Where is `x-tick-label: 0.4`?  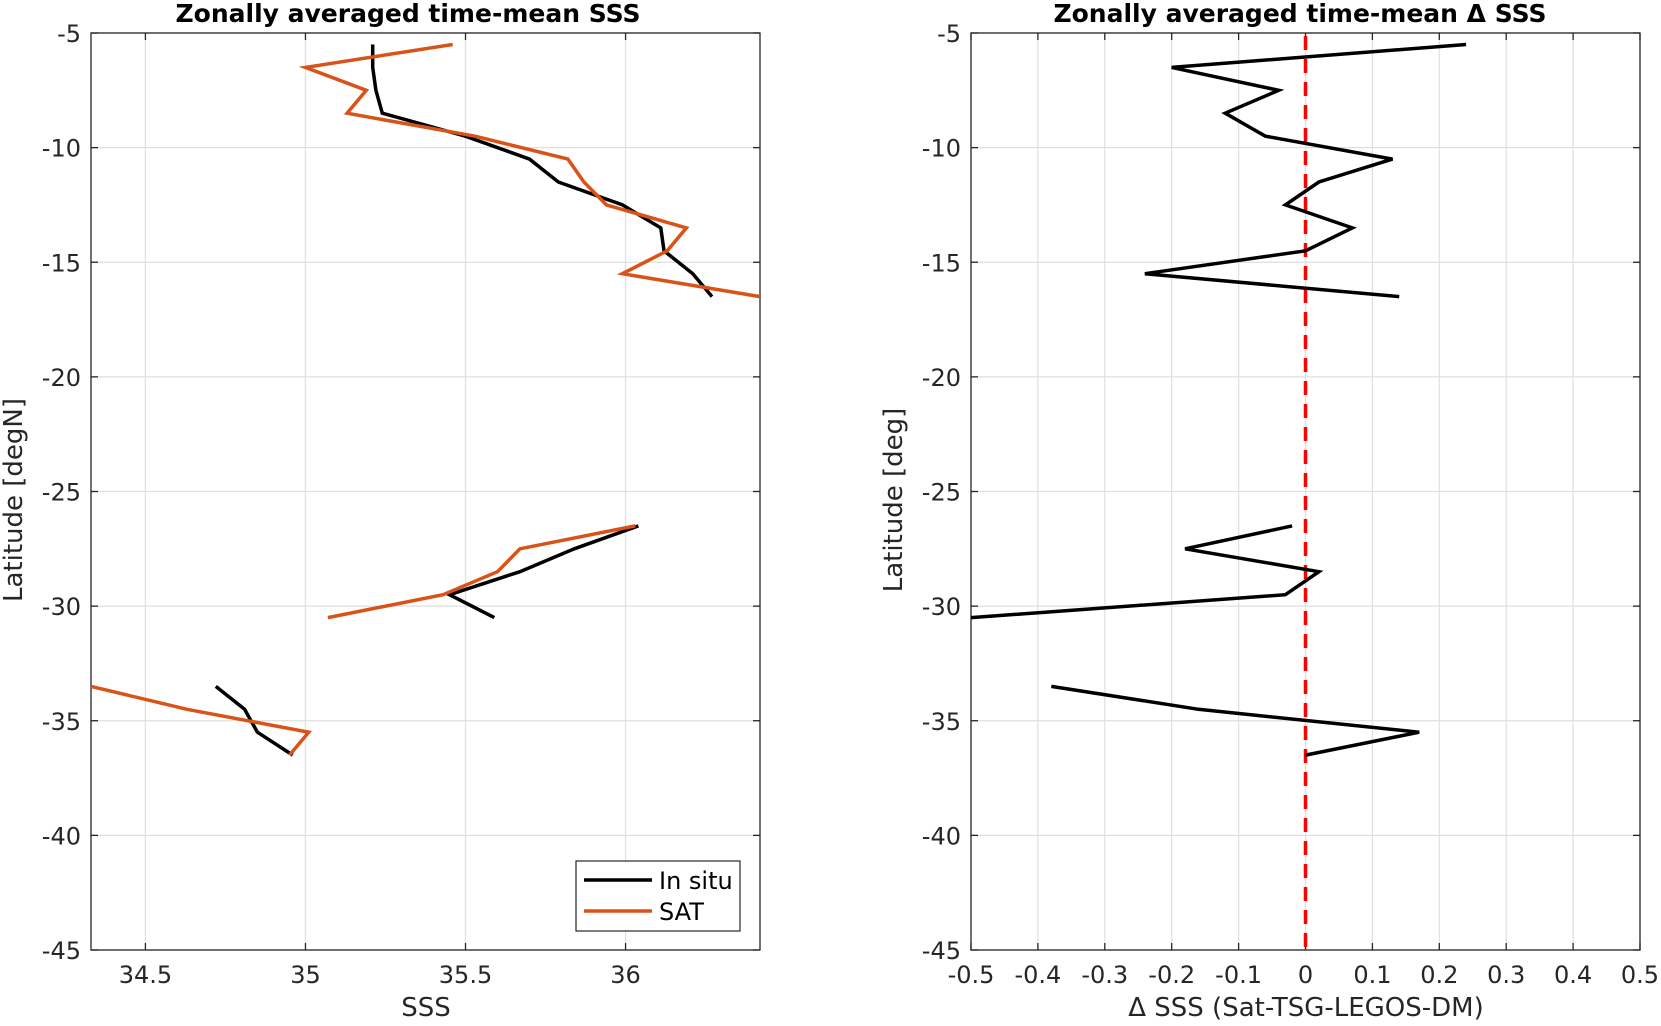 x-tick-label: 0.4 is located at coordinates (1573, 975).